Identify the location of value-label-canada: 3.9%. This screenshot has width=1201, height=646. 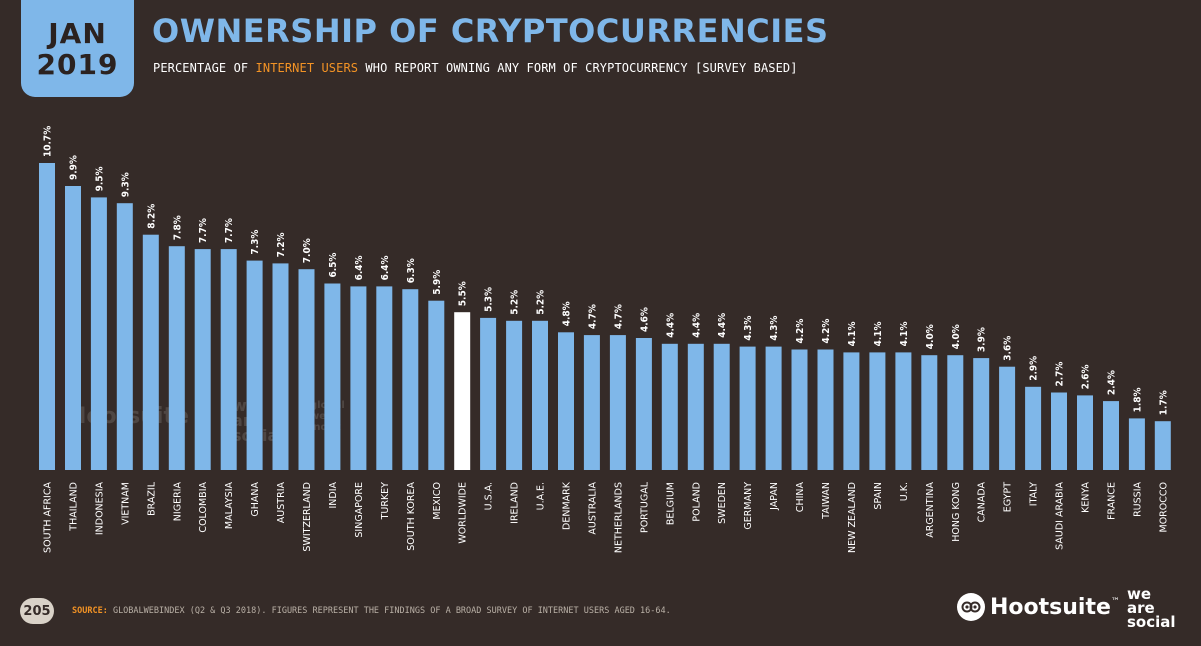
(982, 339).